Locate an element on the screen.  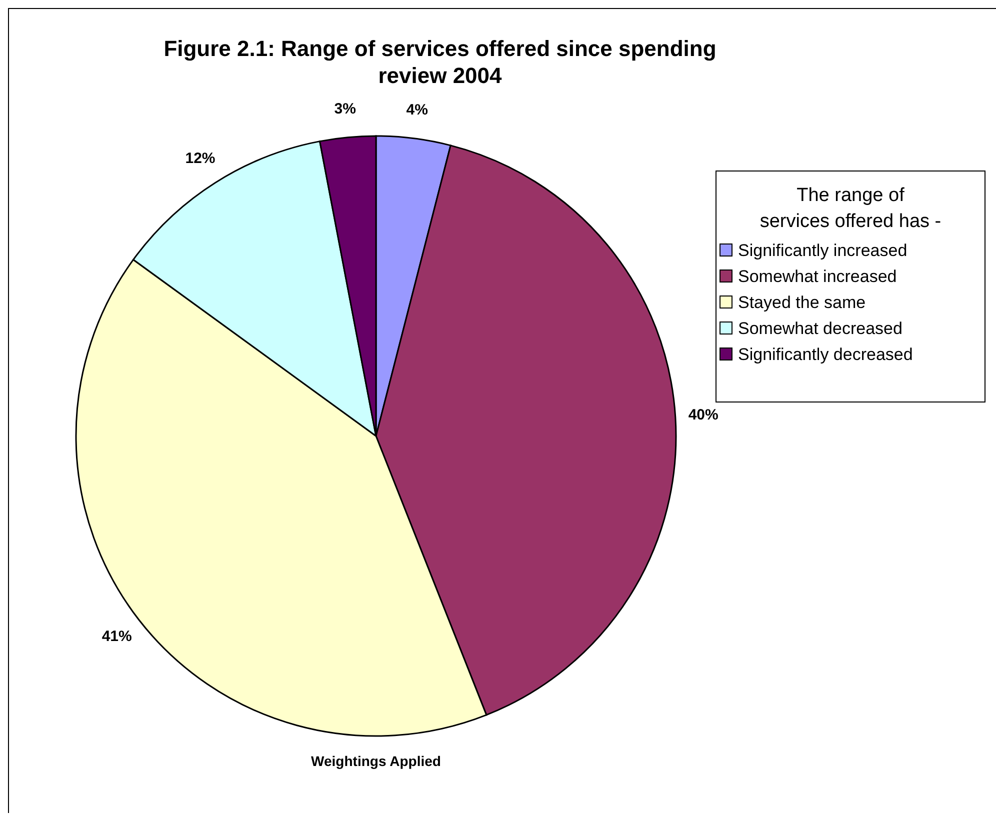
legend-label: Somewhat increased is located at coordinates (817, 276).